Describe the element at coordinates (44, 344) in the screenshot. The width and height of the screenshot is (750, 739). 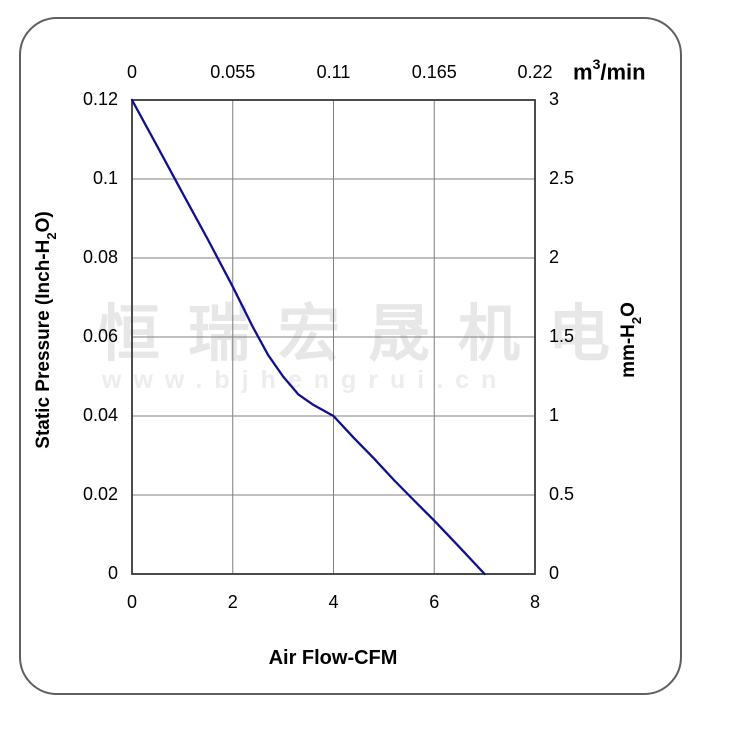
I see `y-left-title-prefix: Static Pressure (Inch-H` at that location.